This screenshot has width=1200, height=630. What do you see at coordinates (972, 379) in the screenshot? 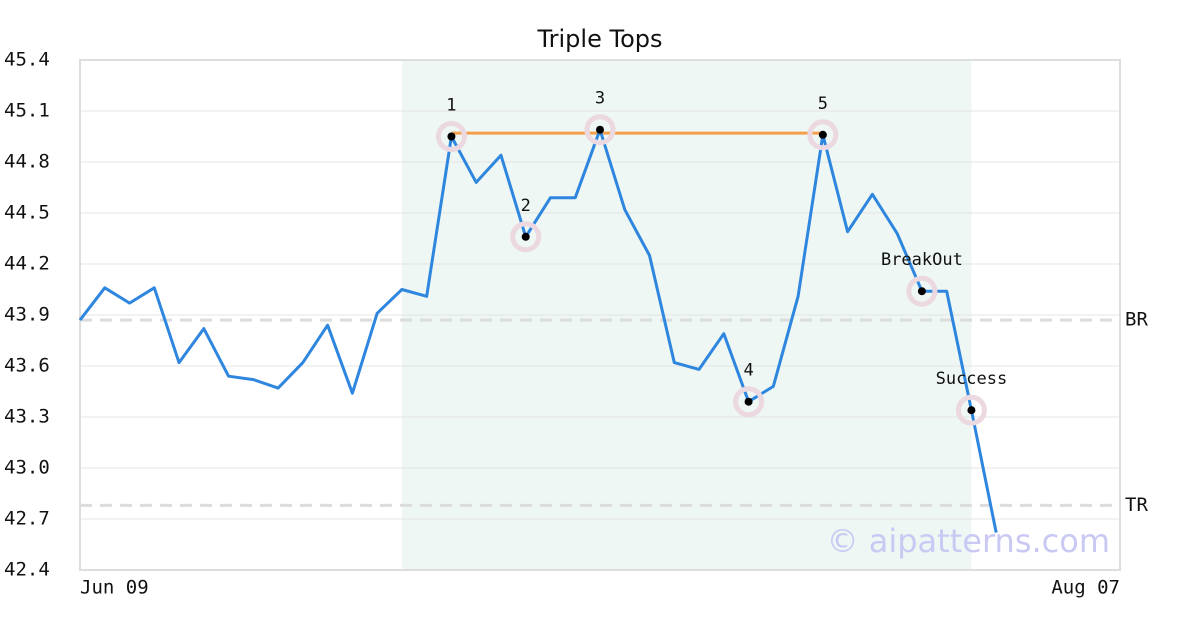
I see `annotation-label: Success` at bounding box center [972, 379].